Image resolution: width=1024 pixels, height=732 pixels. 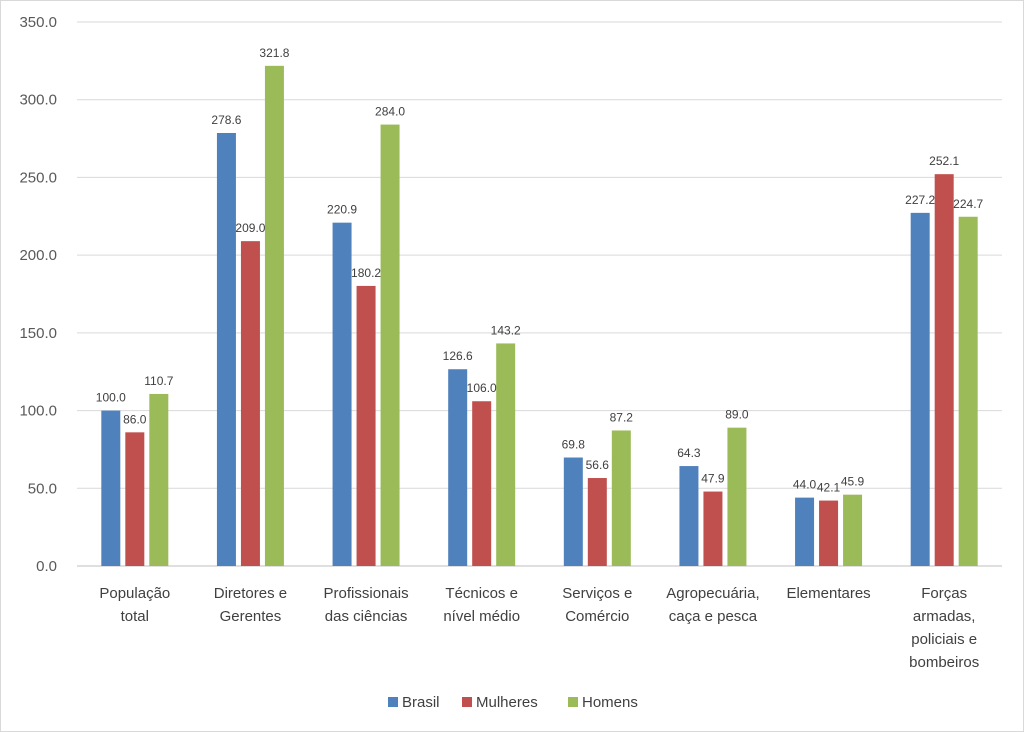 What do you see at coordinates (366, 273) in the screenshot?
I see `data-label: 180.2` at bounding box center [366, 273].